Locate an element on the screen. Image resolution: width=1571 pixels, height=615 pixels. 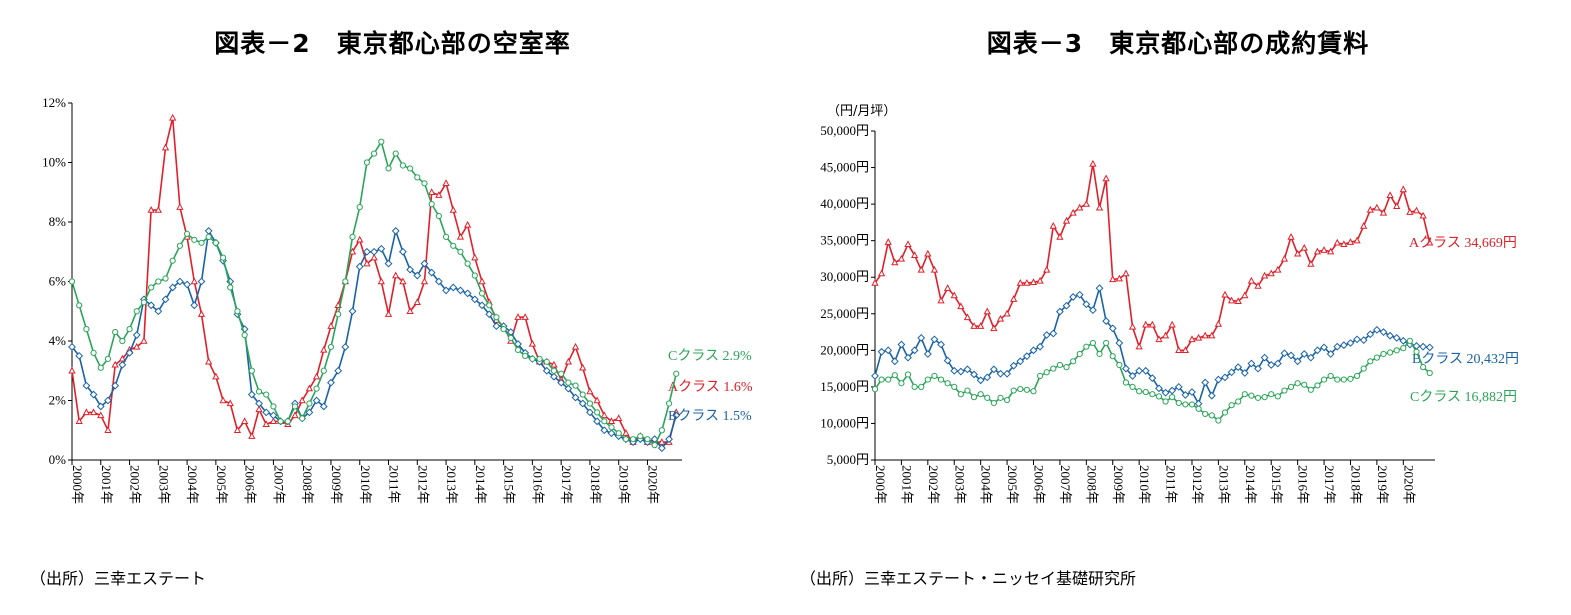
y-tick-label: 45,000円 is located at coordinates (844, 167).